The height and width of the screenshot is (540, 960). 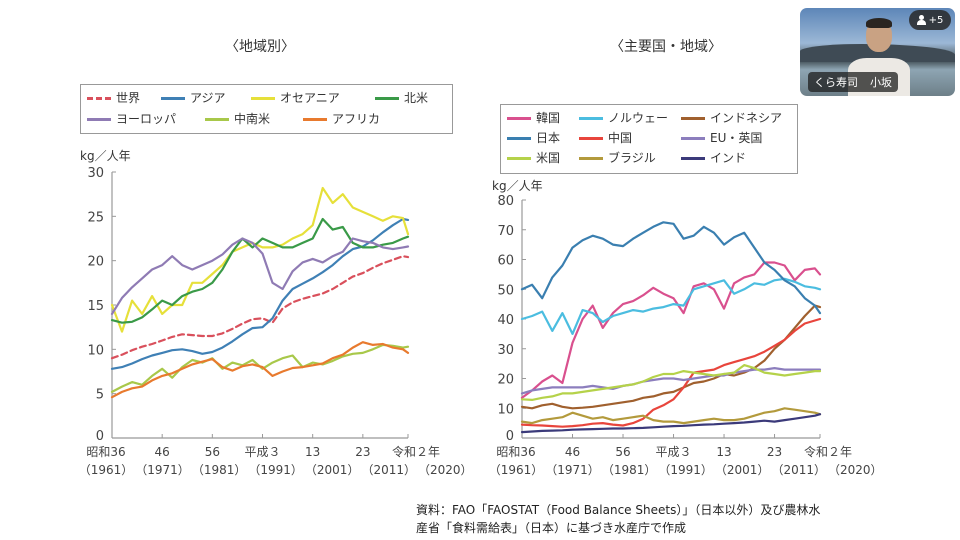 I want to click on legend-swatch-world, so click(x=99, y=98).